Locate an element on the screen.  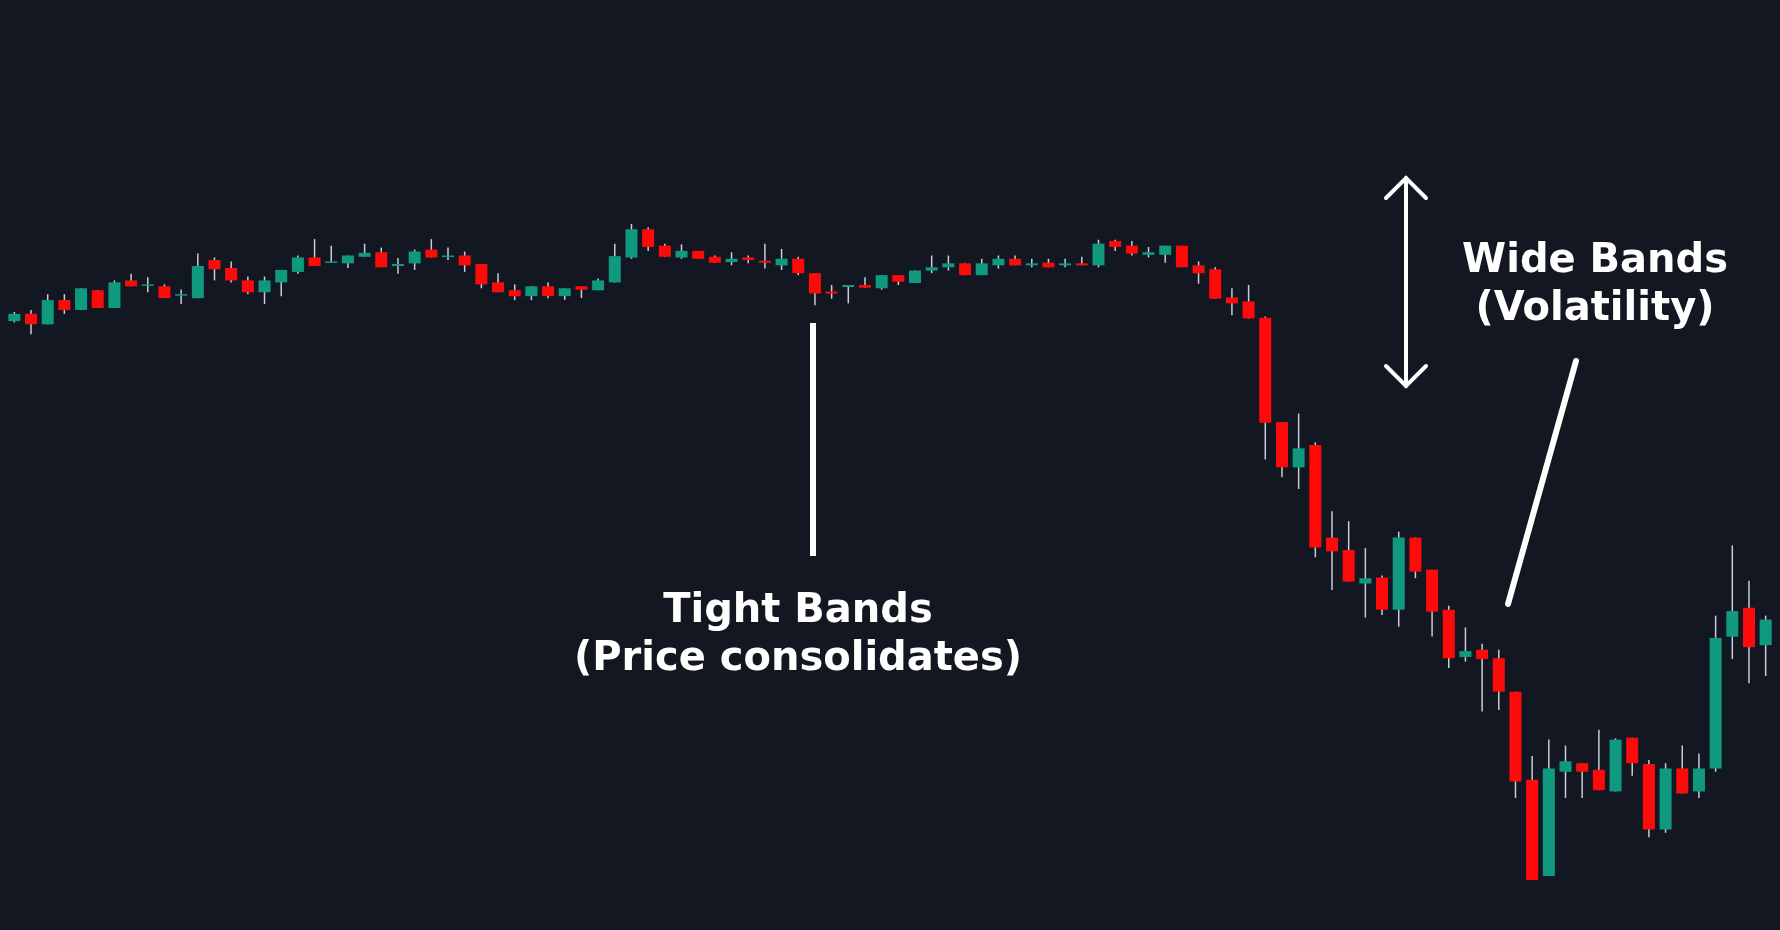
annotation: Tight Bands (Price consolidates) is located at coordinates (798, 632).